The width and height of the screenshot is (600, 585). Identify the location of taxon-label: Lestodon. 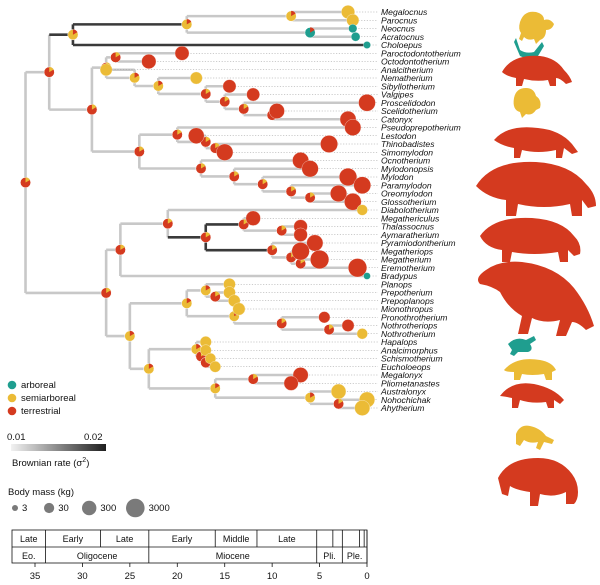
(399, 136).